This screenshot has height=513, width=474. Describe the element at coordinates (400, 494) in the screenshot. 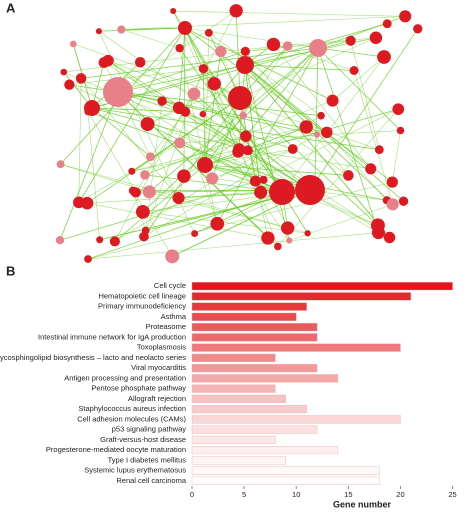

I see `x-tick-label: 20` at that location.